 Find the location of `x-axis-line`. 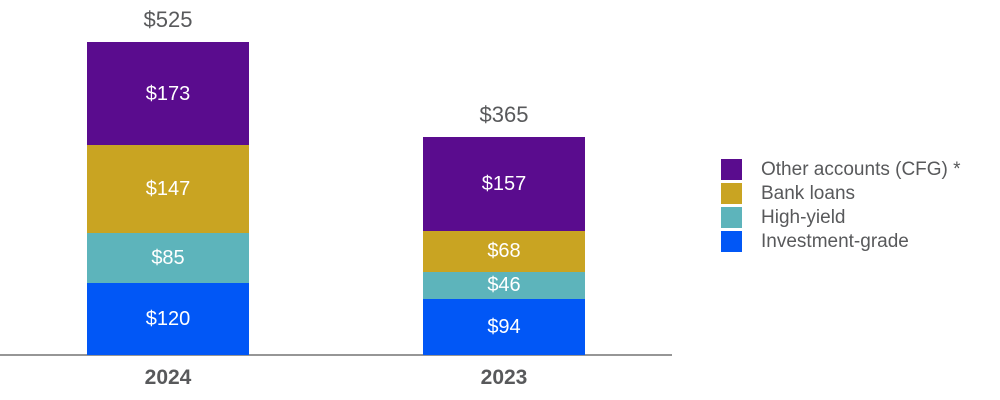

x-axis-line is located at coordinates (336, 355).